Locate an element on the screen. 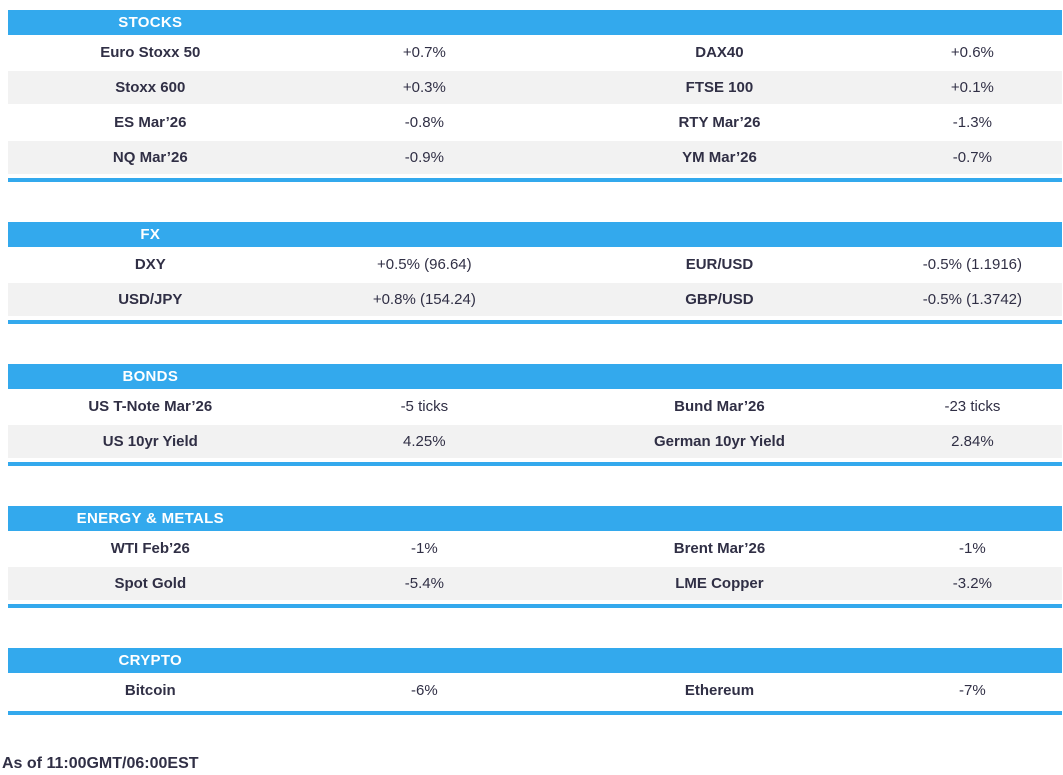  instrument-name: German 10yr Yield is located at coordinates (719, 441).